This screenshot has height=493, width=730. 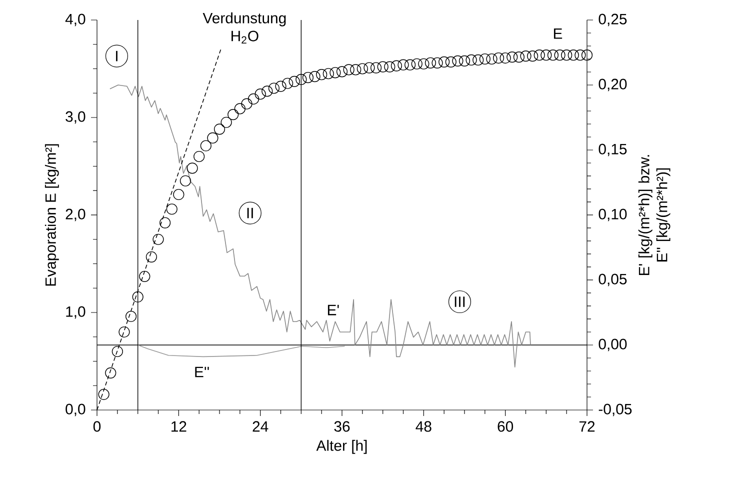 What do you see at coordinates (260, 426) in the screenshot?
I see `x-tick-label: 24` at bounding box center [260, 426].